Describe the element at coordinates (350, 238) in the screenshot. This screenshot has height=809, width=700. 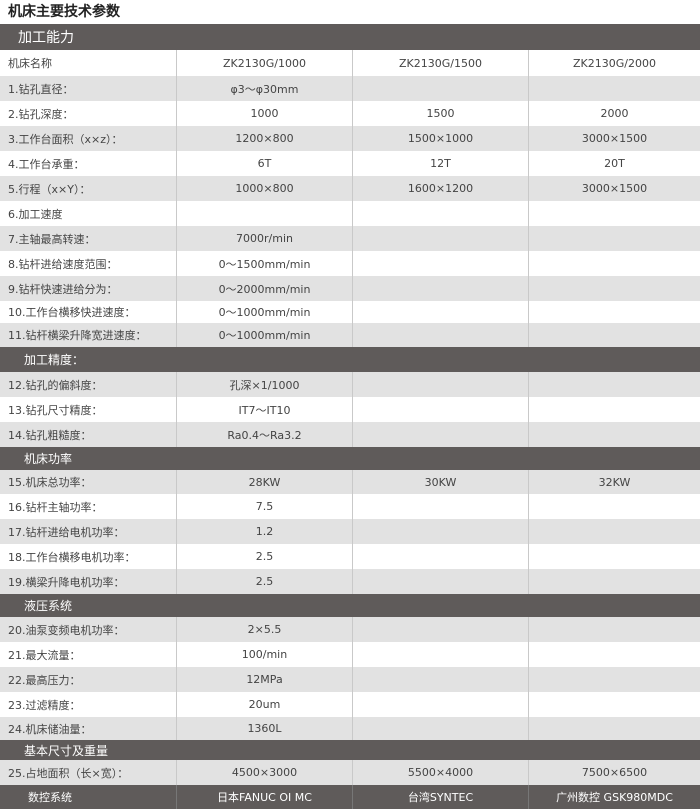
I see `table-row: 7.主轴最高转速： 7000r/min` at that location.